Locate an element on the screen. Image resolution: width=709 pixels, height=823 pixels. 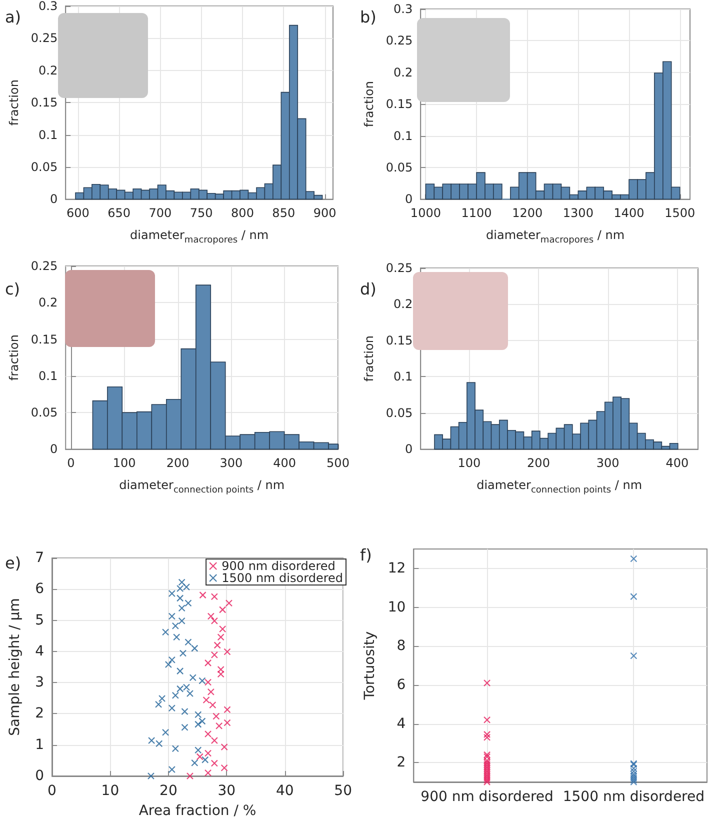
x-tick-label: 0 is located at coordinates (71, 463).